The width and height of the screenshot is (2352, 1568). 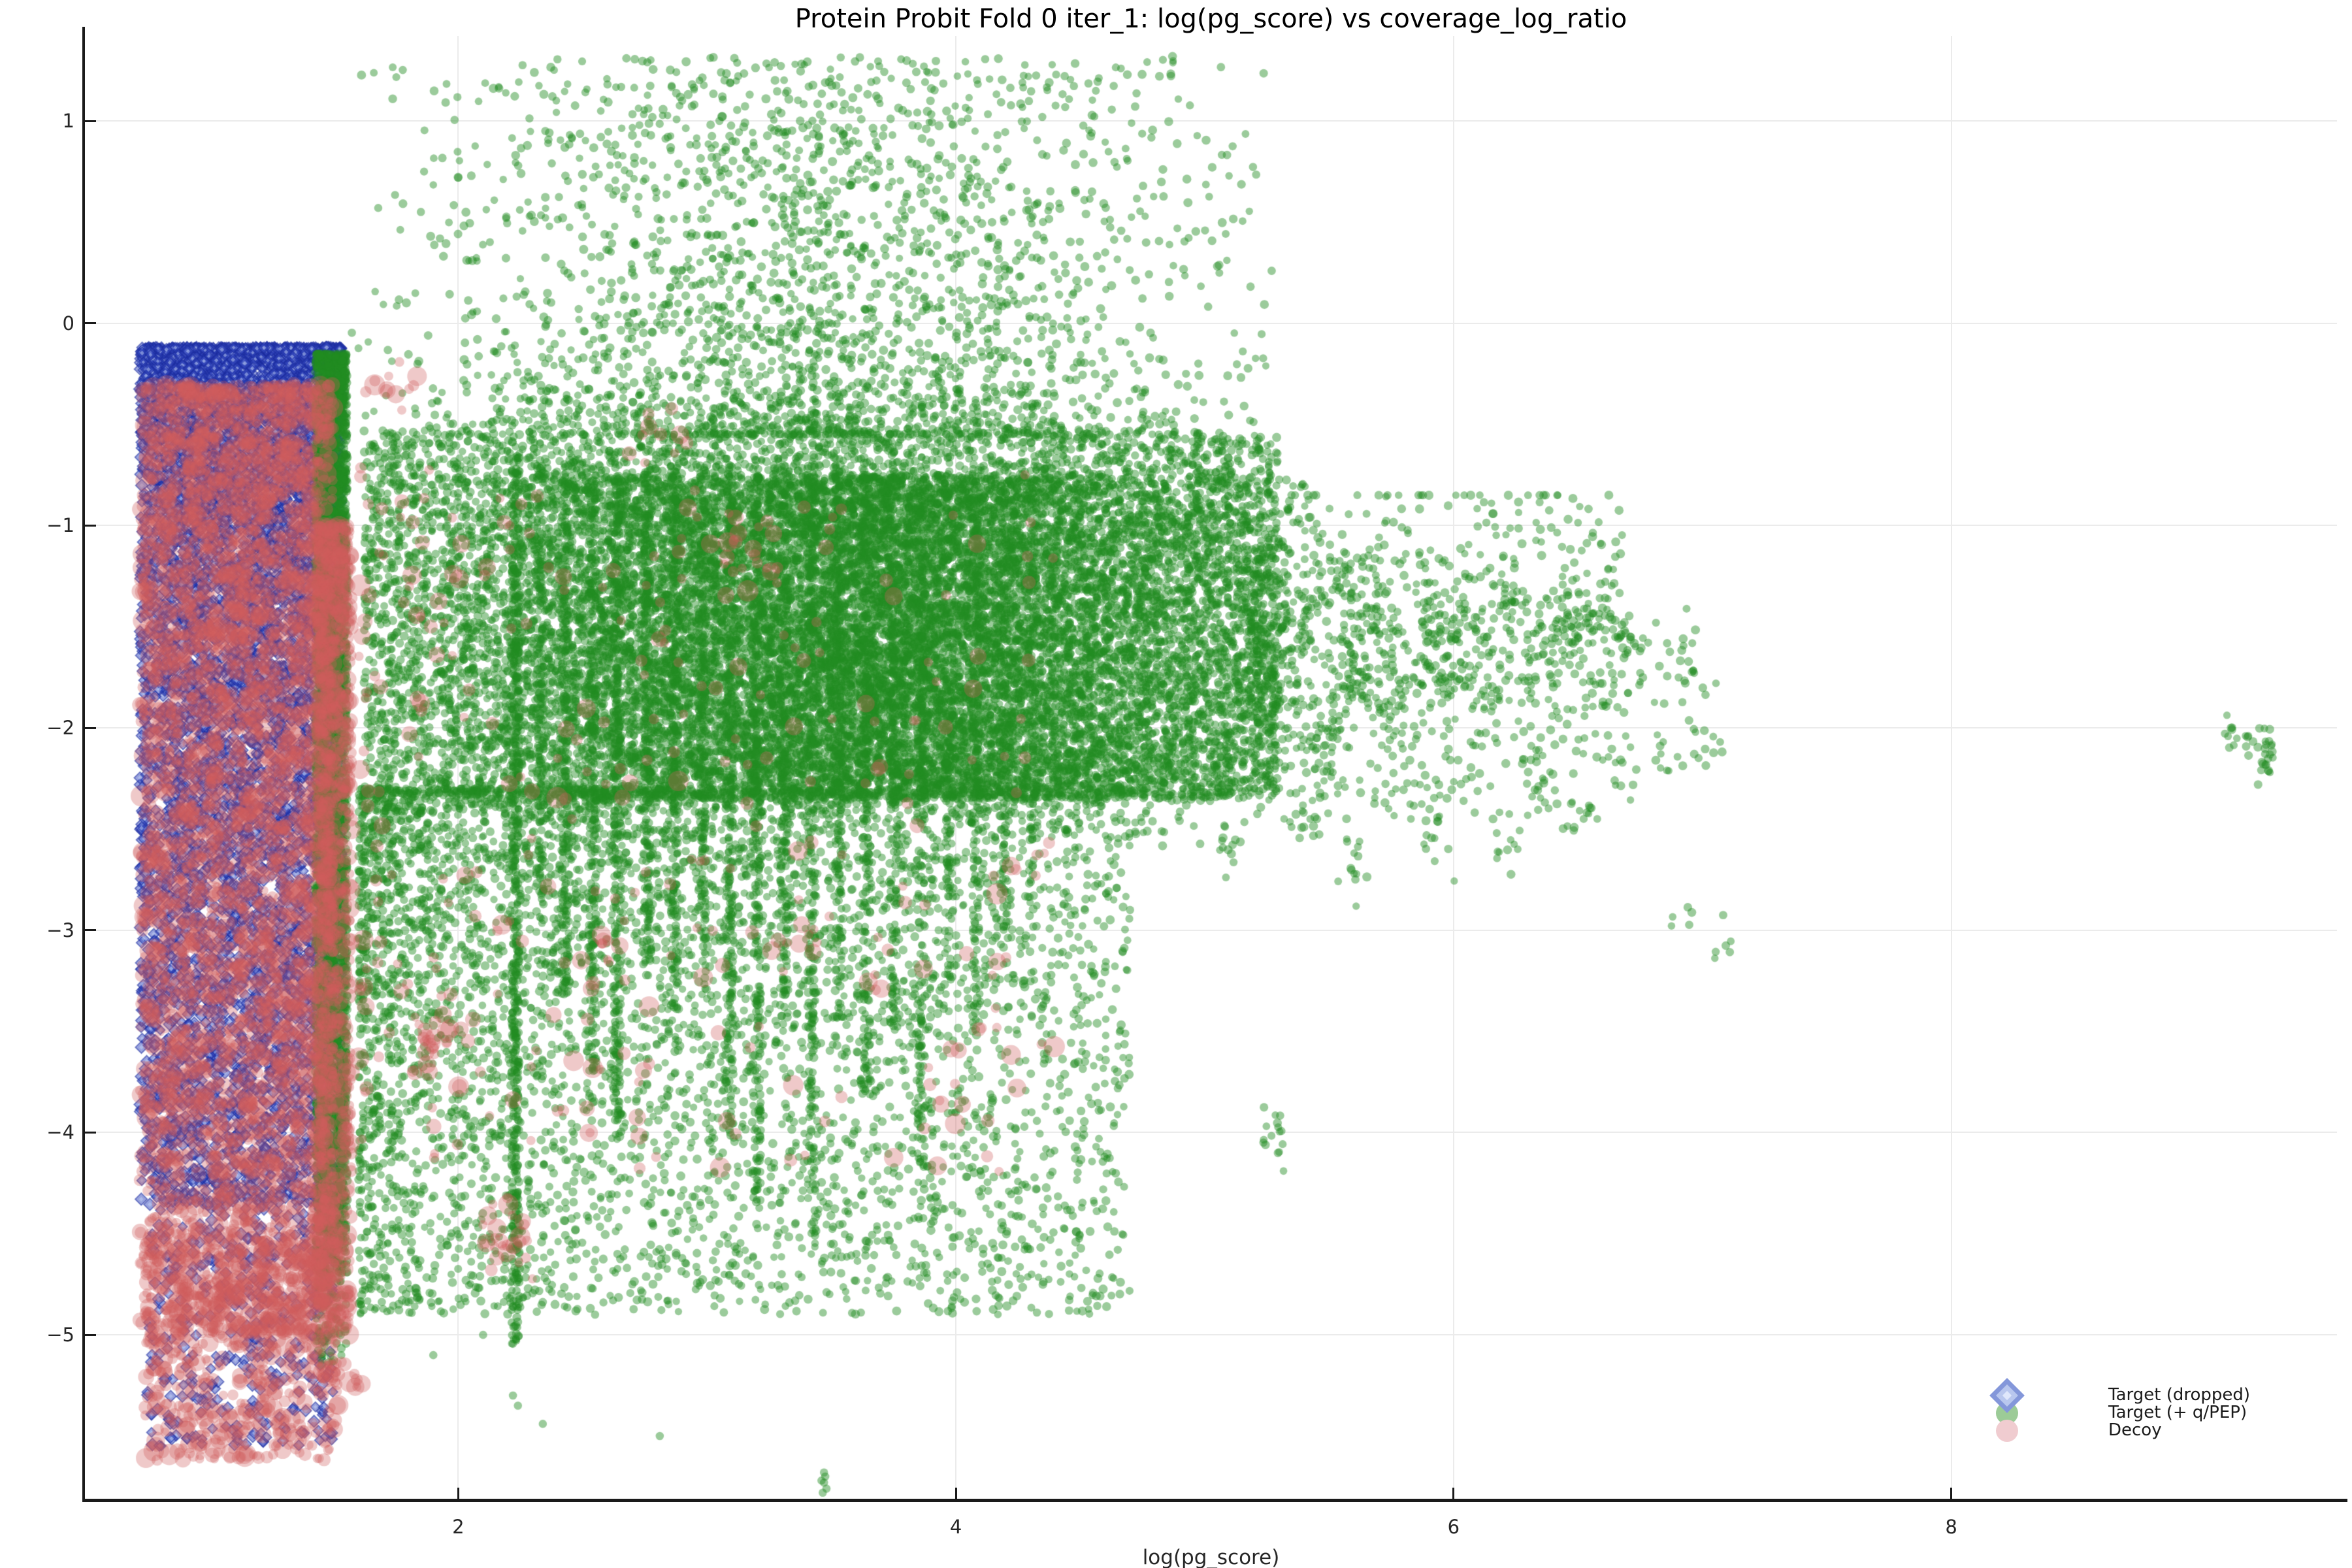 What do you see at coordinates (2179, 1395) in the screenshot?
I see `legend-label: Target (dropped)` at bounding box center [2179, 1395].